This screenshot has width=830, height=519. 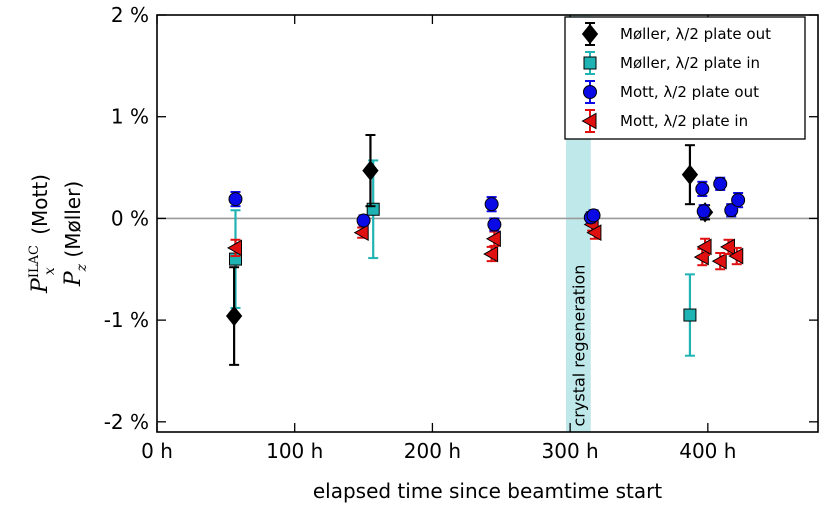 I want to click on y-axis-label-moller: Pz (Møller), so click(x=75, y=234).